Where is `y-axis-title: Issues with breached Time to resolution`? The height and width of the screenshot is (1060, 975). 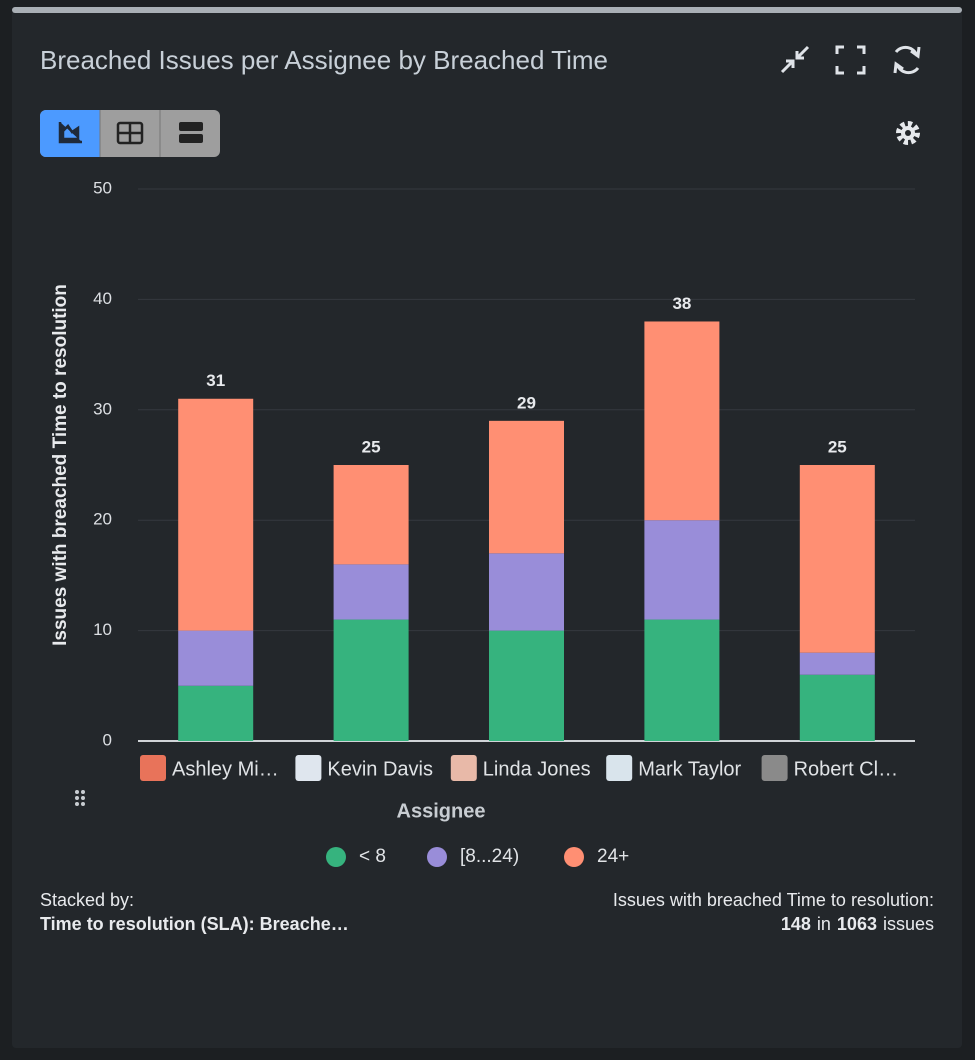 y-axis-title: Issues with breached Time to resolution is located at coordinates (60, 465).